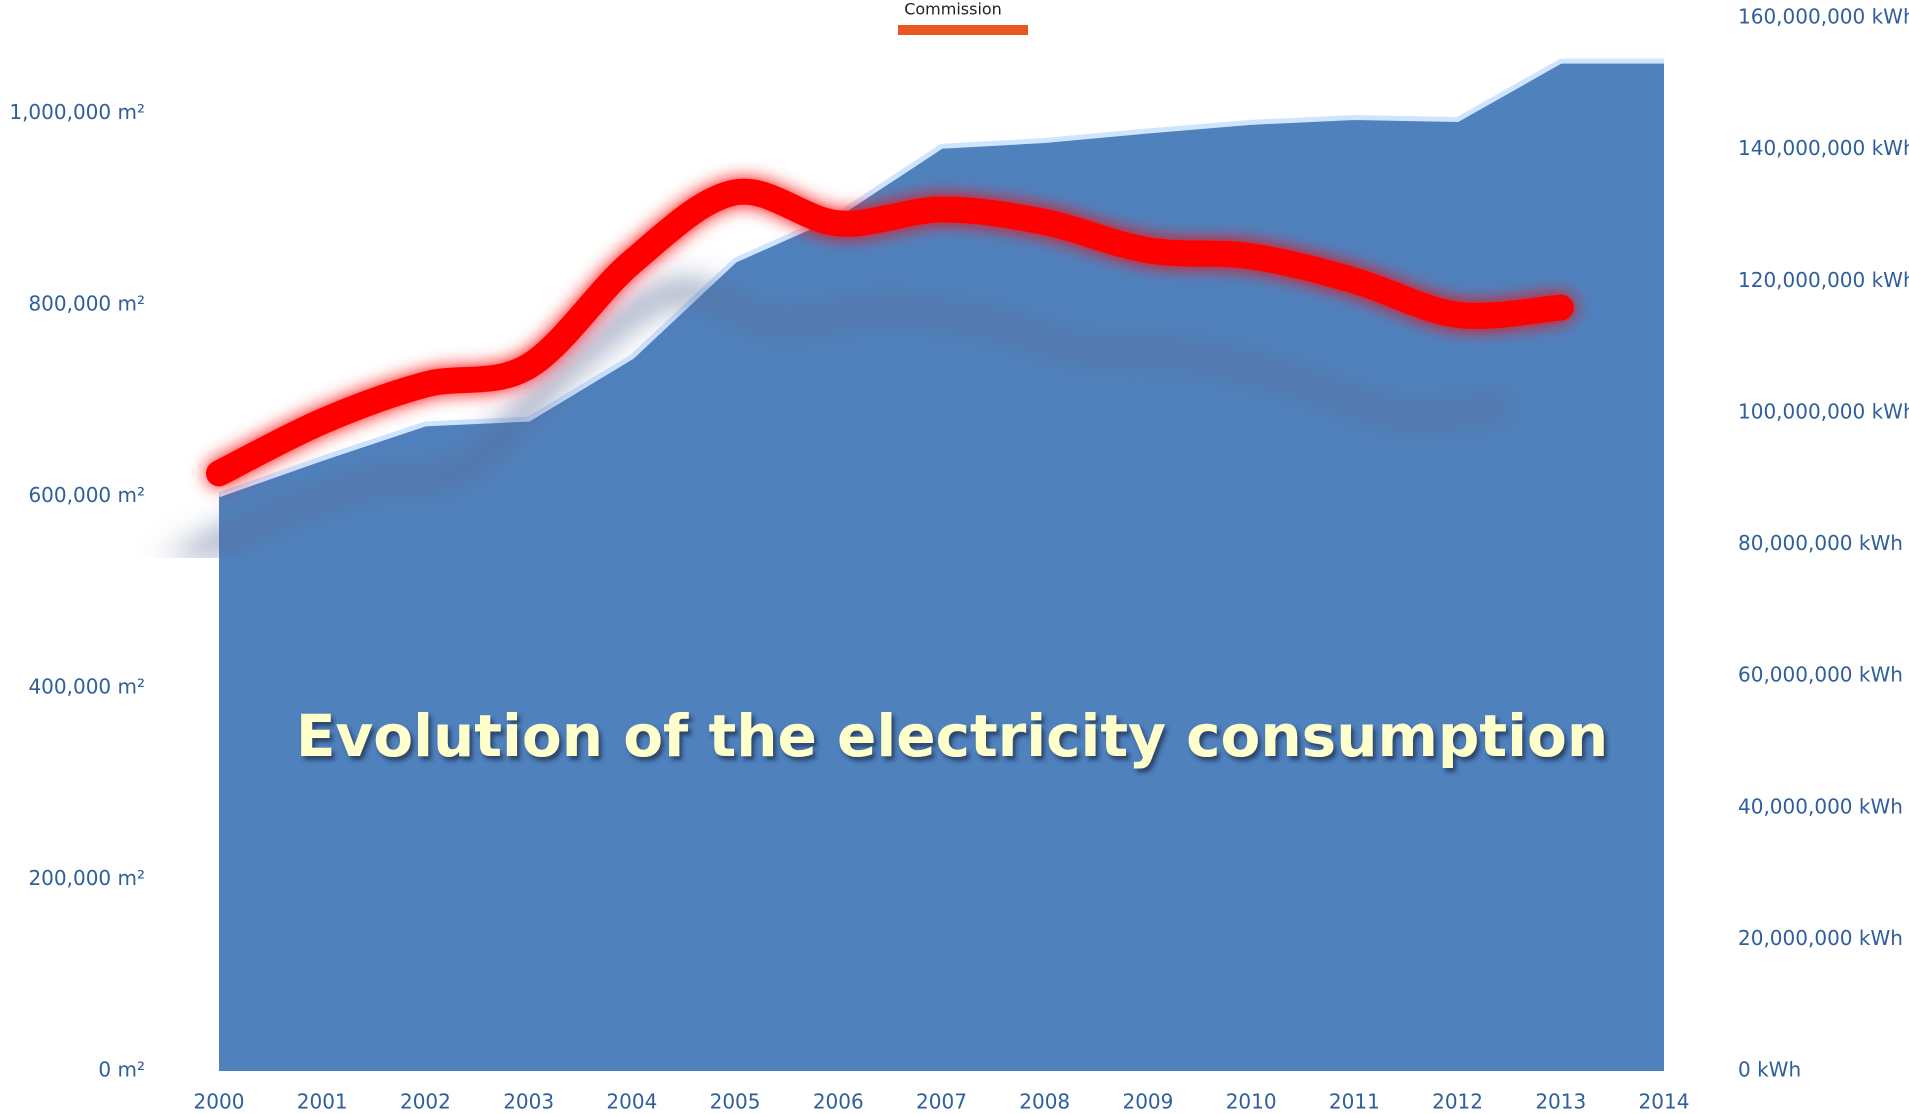  Describe the element at coordinates (86, 687) in the screenshot. I see `y-tick-label: 400,000 m²` at that location.